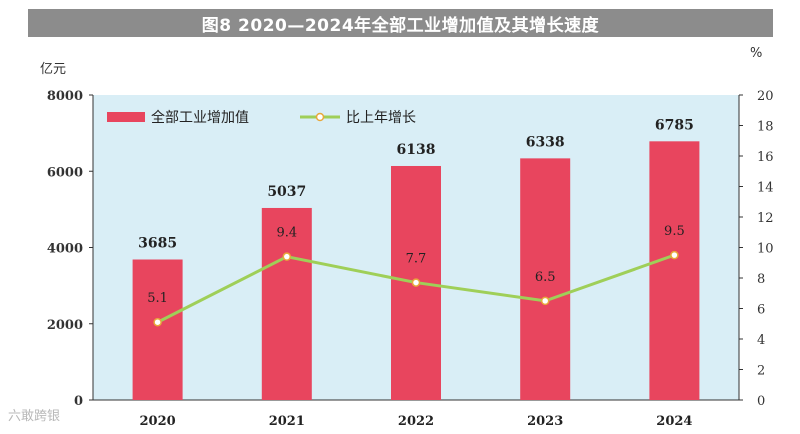 The image size is (800, 434). What do you see at coordinates (286, 233) in the screenshot?
I see `growth-value-label: 9.4` at bounding box center [286, 233].